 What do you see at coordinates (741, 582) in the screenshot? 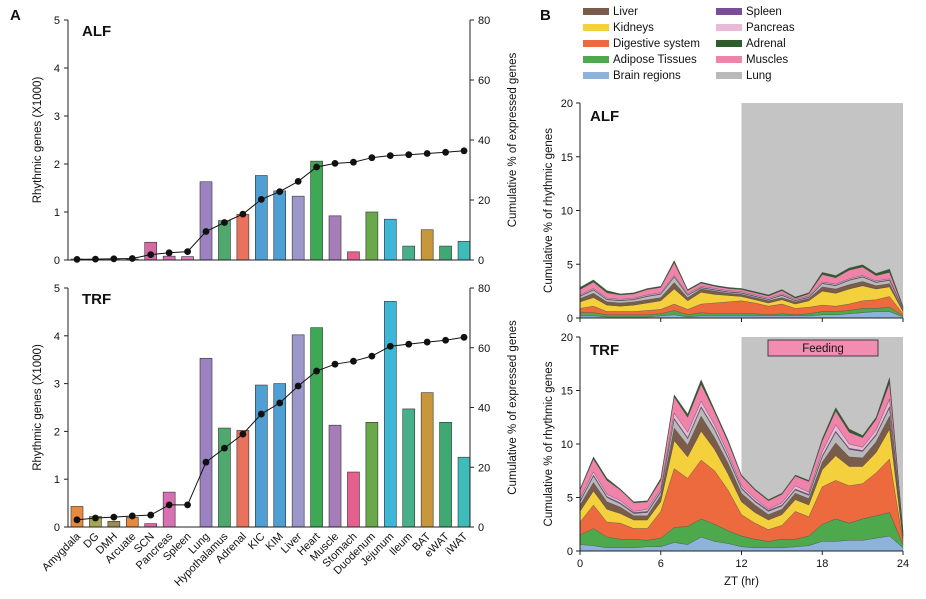
I see `x-axis-label-trf: ZT (hr)` at bounding box center [741, 582].